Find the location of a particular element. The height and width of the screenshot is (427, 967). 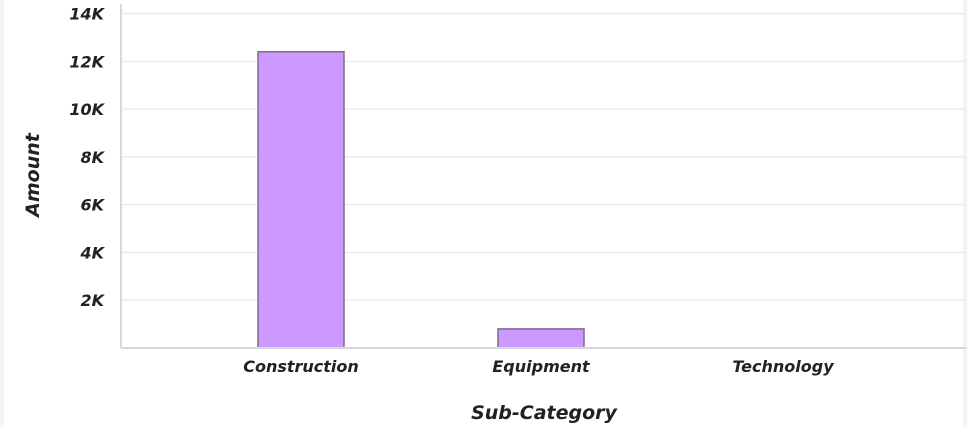

x-axis-title: Sub-Category is located at coordinates (544, 413).